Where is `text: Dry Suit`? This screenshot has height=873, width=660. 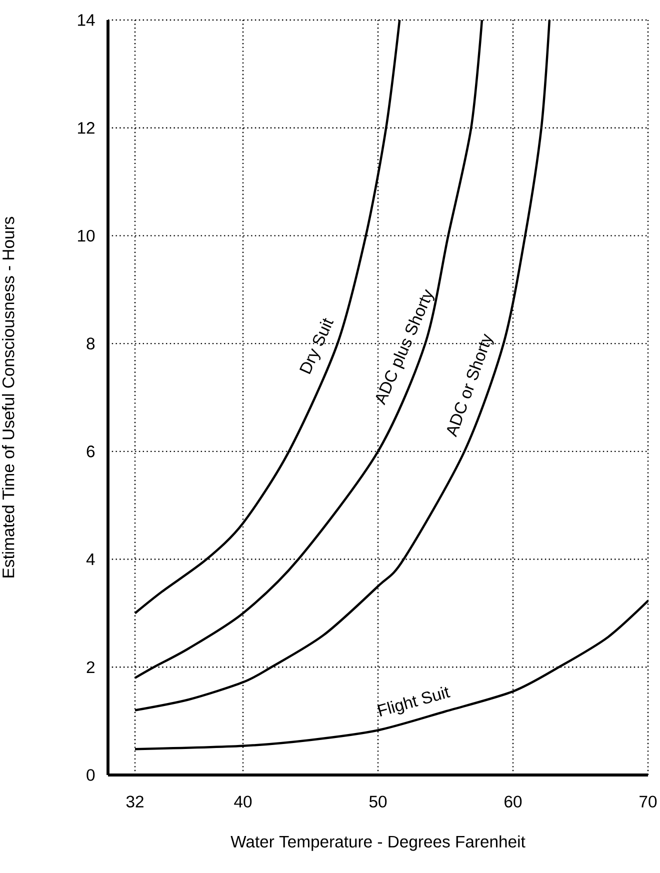 text: Dry Suit is located at coordinates (316, 346).